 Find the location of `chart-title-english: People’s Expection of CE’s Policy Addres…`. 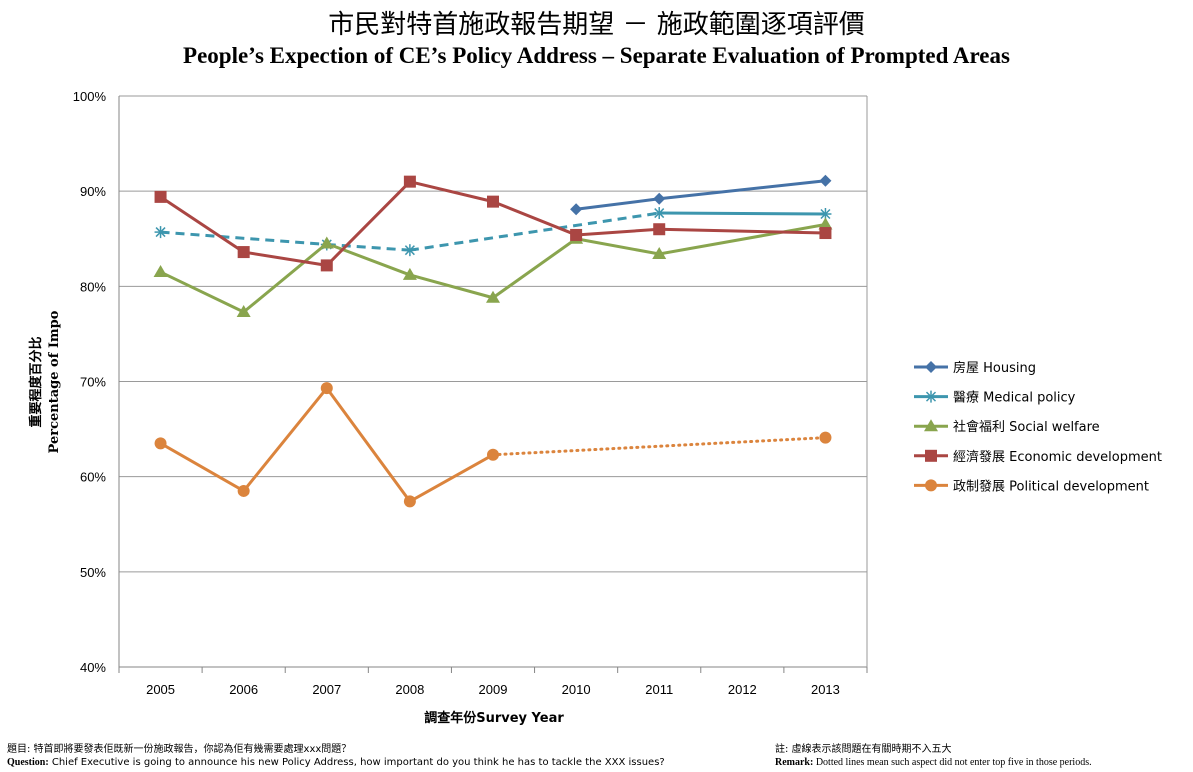

chart-title-english: People’s Expection of CE’s Policy Addres… is located at coordinates (596, 55).